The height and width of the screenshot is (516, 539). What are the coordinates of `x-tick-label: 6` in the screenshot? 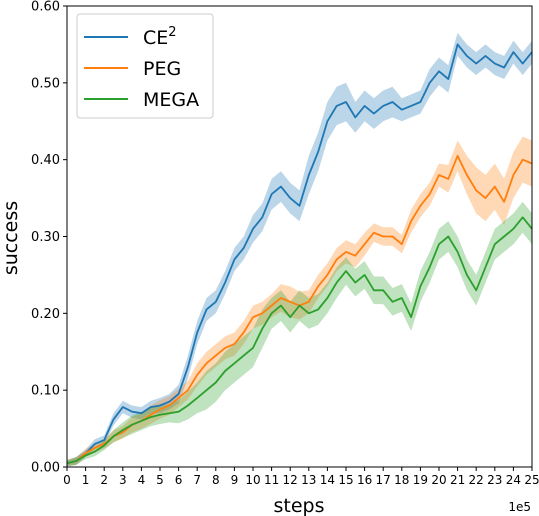 It's located at (179, 480).